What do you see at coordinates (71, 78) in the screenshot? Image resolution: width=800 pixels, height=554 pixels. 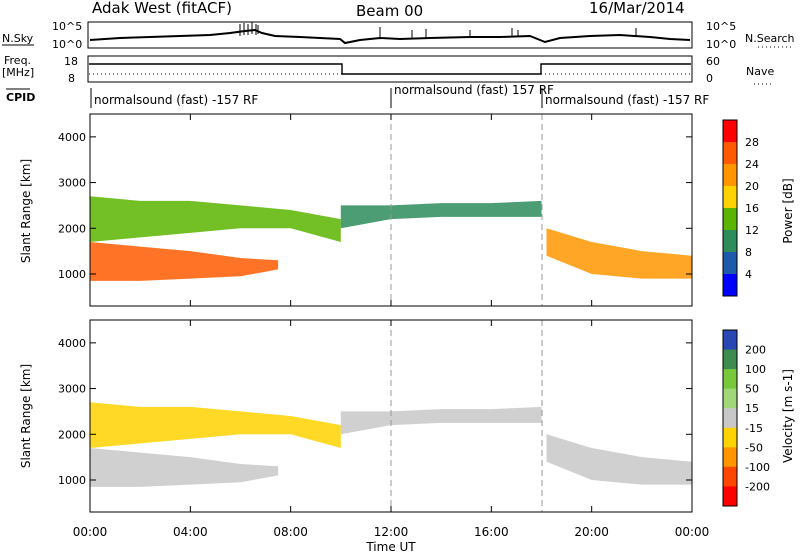 I see `freq-left-tick-low: 8` at bounding box center [71, 78].